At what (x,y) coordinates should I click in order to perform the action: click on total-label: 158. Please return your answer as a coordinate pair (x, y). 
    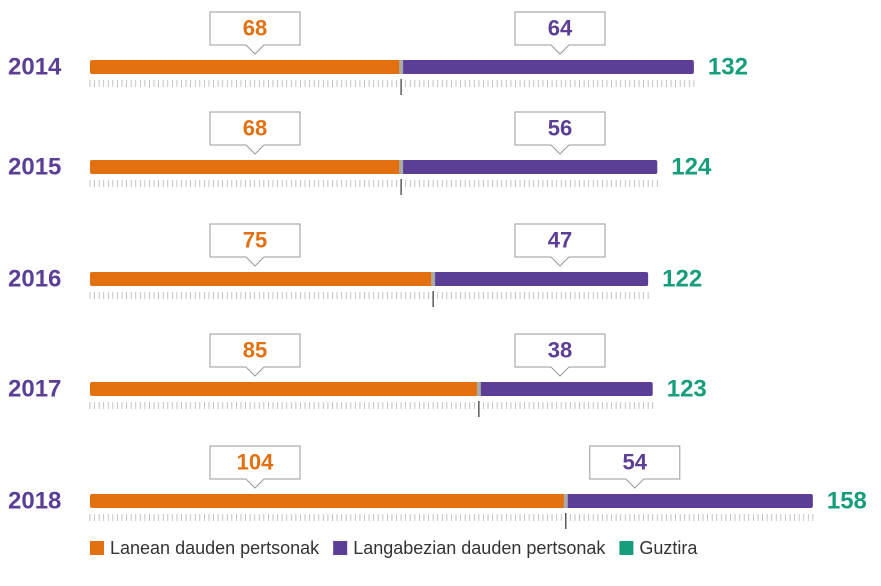
    Looking at the image, I should click on (847, 500).